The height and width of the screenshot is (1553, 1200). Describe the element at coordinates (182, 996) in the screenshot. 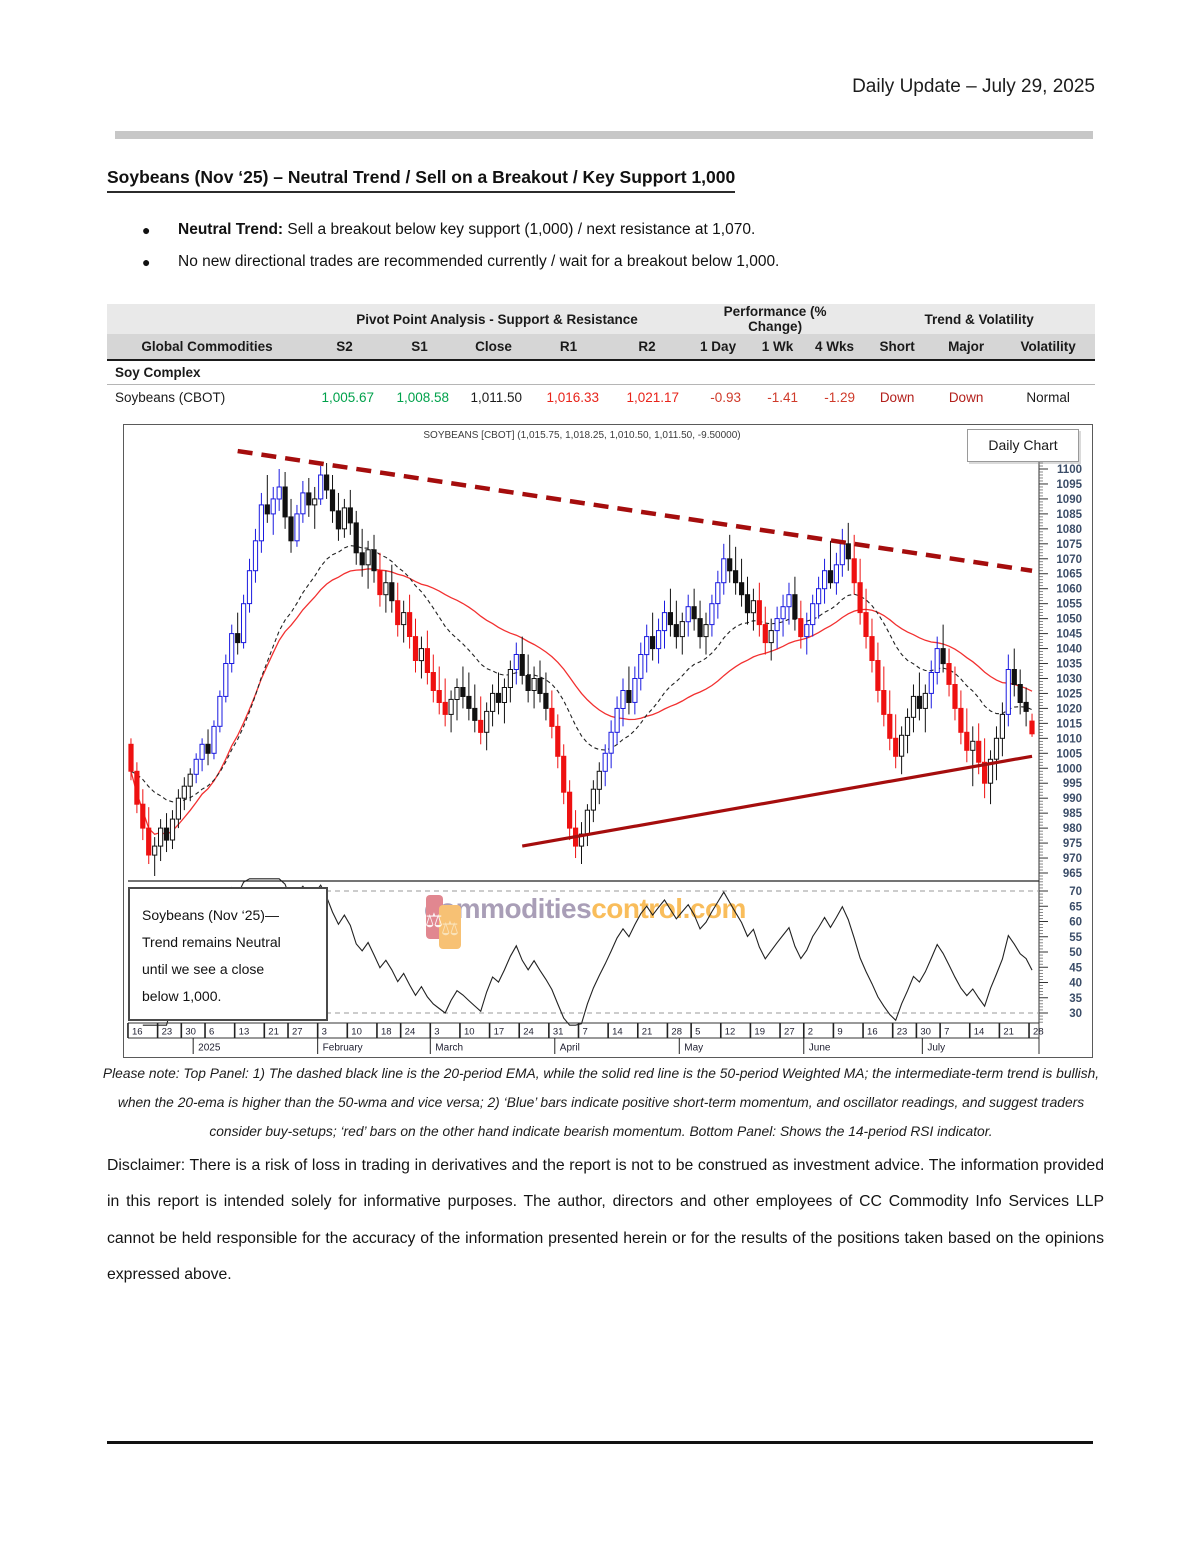

I see `annotation-line: below 1,000.` at that location.